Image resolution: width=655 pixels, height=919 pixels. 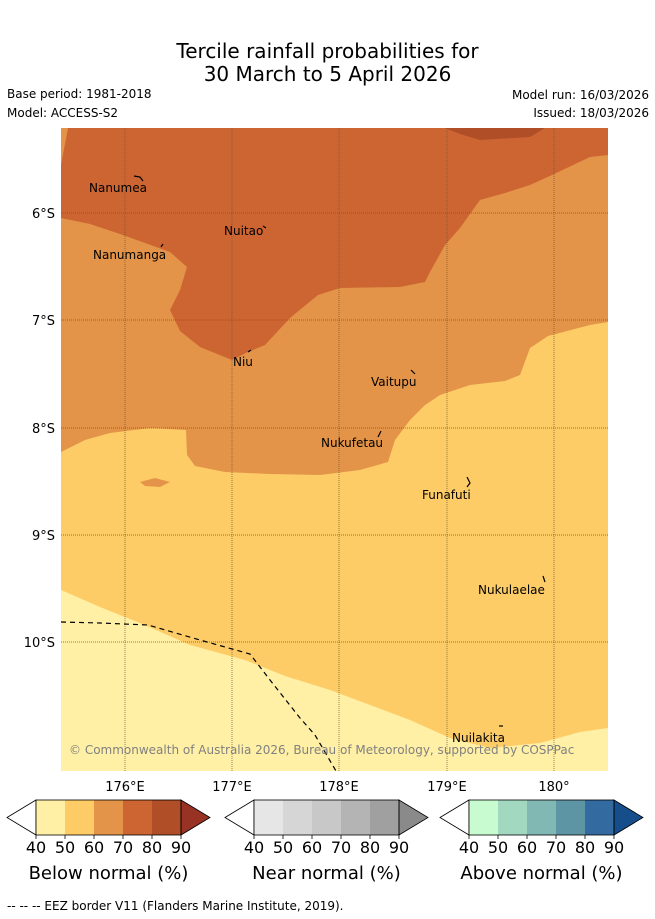 What do you see at coordinates (511, 590) in the screenshot?
I see `place-label: Nukulaelae` at bounding box center [511, 590].